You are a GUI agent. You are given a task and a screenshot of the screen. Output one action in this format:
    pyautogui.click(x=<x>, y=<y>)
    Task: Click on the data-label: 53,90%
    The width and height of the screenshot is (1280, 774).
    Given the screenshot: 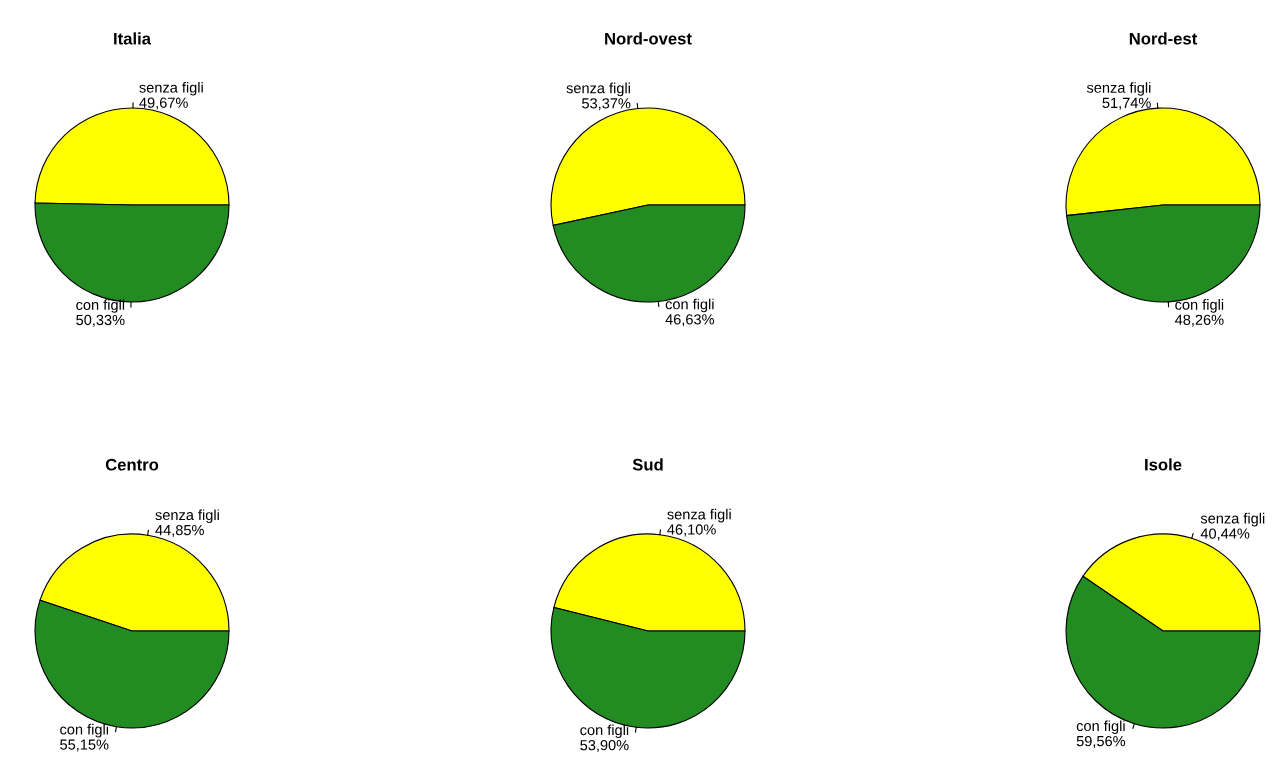 What is the action you would take?
    pyautogui.click(x=604, y=746)
    